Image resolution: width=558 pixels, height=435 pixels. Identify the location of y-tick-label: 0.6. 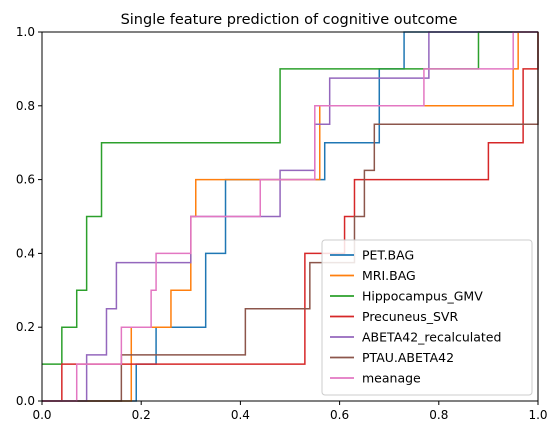
(25, 180).